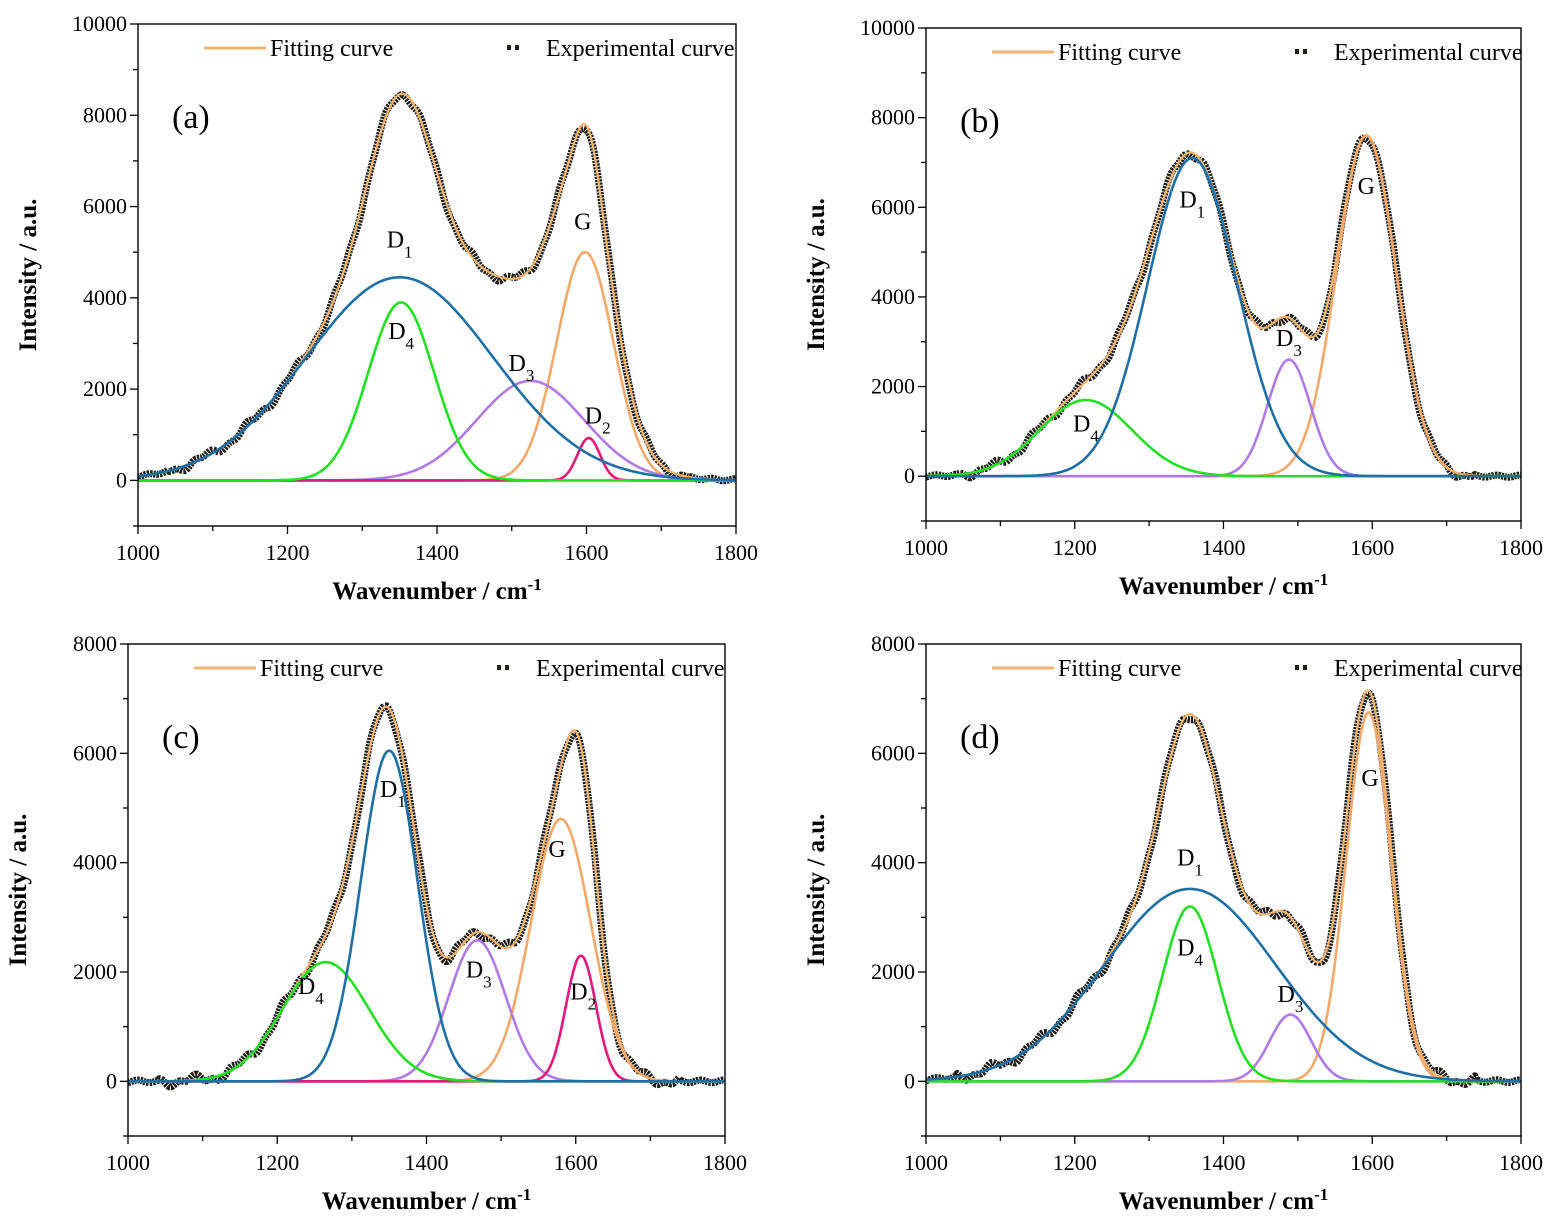 The image size is (1555, 1231). What do you see at coordinates (980, 737) in the screenshot?
I see `panel-label: (d)` at bounding box center [980, 737].